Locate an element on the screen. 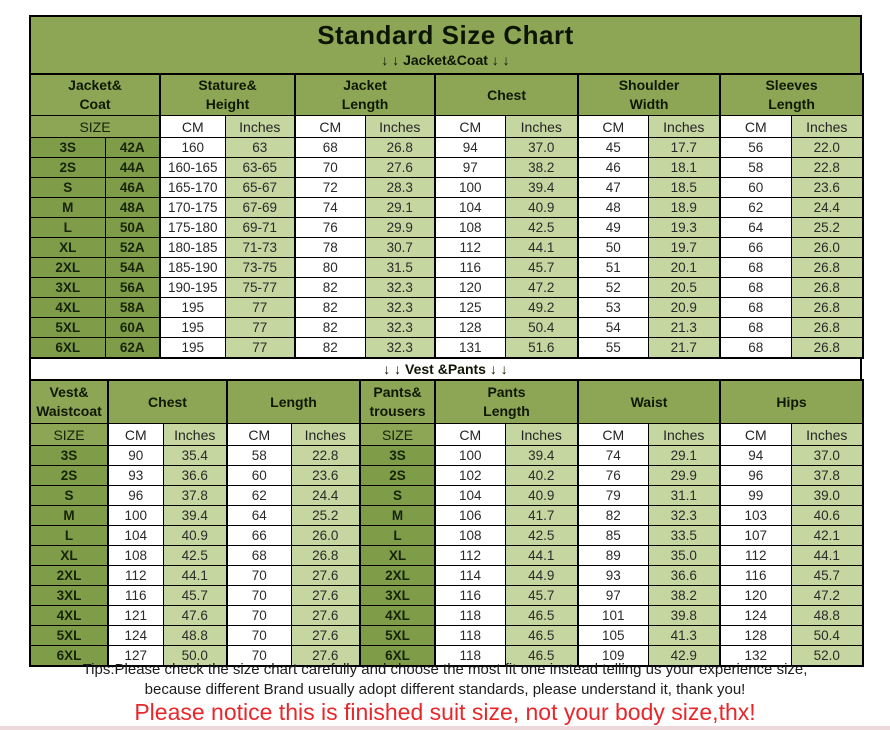 The image size is (890, 730). data-cell: 102 is located at coordinates (470, 475).